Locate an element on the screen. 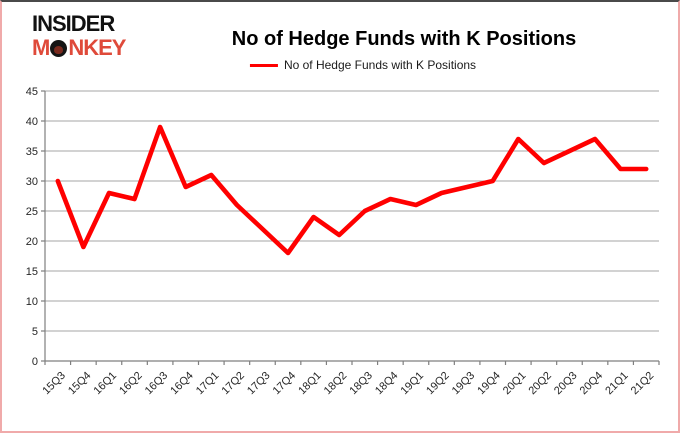 The width and height of the screenshot is (680, 433). x-tick-label: 19Q2 is located at coordinates (438, 384).